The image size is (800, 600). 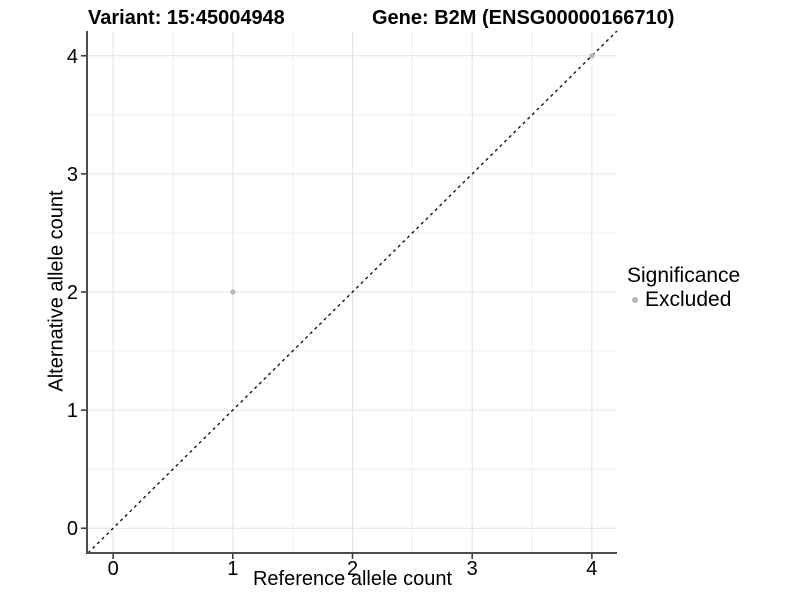 I want to click on plot-title-variant: Variant: 15:45004948, so click(x=186, y=18).